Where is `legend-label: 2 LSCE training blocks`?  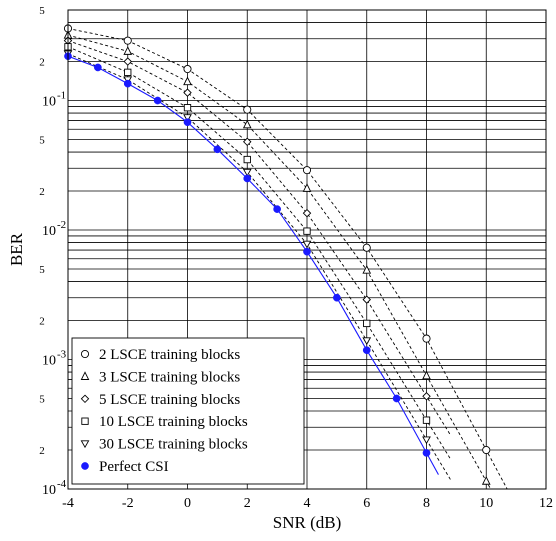
legend-label: 2 LSCE training blocks is located at coordinates (169, 355).